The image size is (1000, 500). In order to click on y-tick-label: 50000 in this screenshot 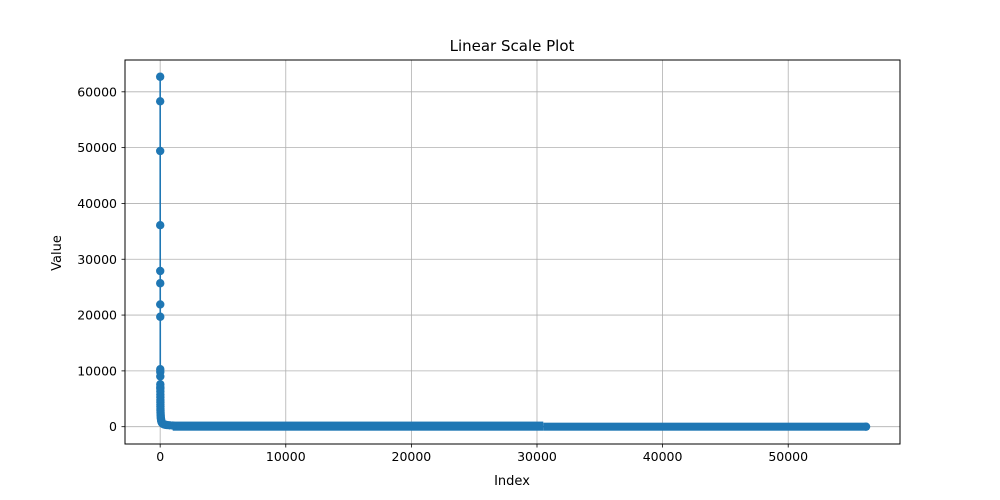, I will do `click(97, 147)`.